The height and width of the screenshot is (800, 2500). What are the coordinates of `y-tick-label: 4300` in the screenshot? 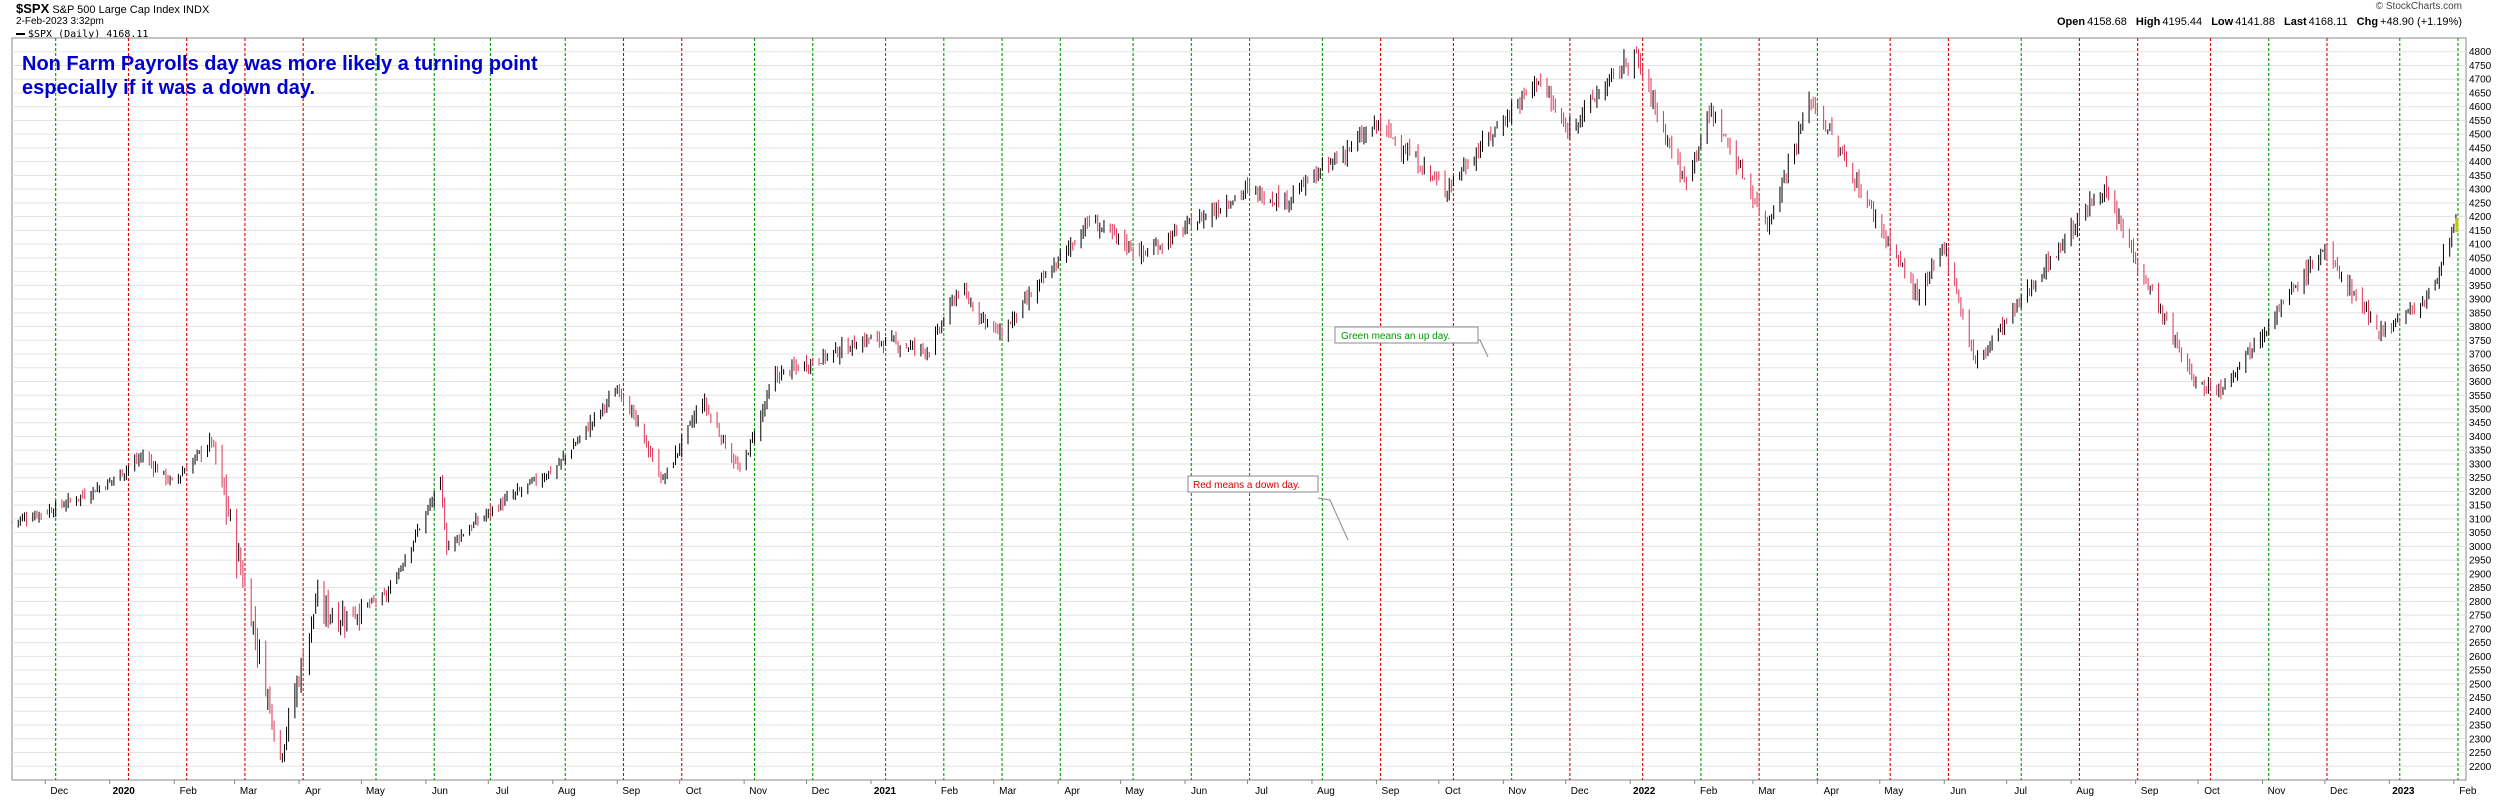 It's located at (2480, 190).